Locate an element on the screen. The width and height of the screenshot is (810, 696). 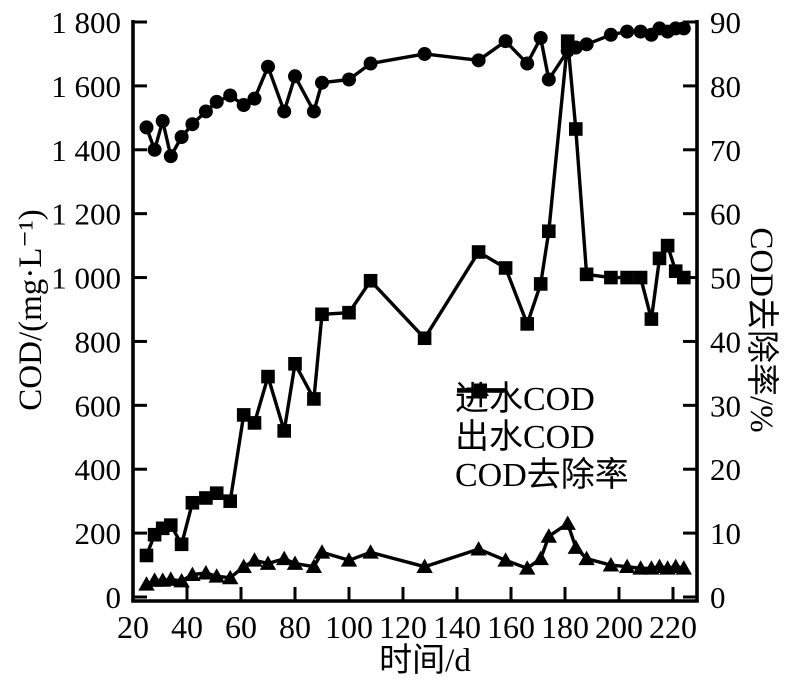
x-tick-label: 200 is located at coordinates (619, 627).